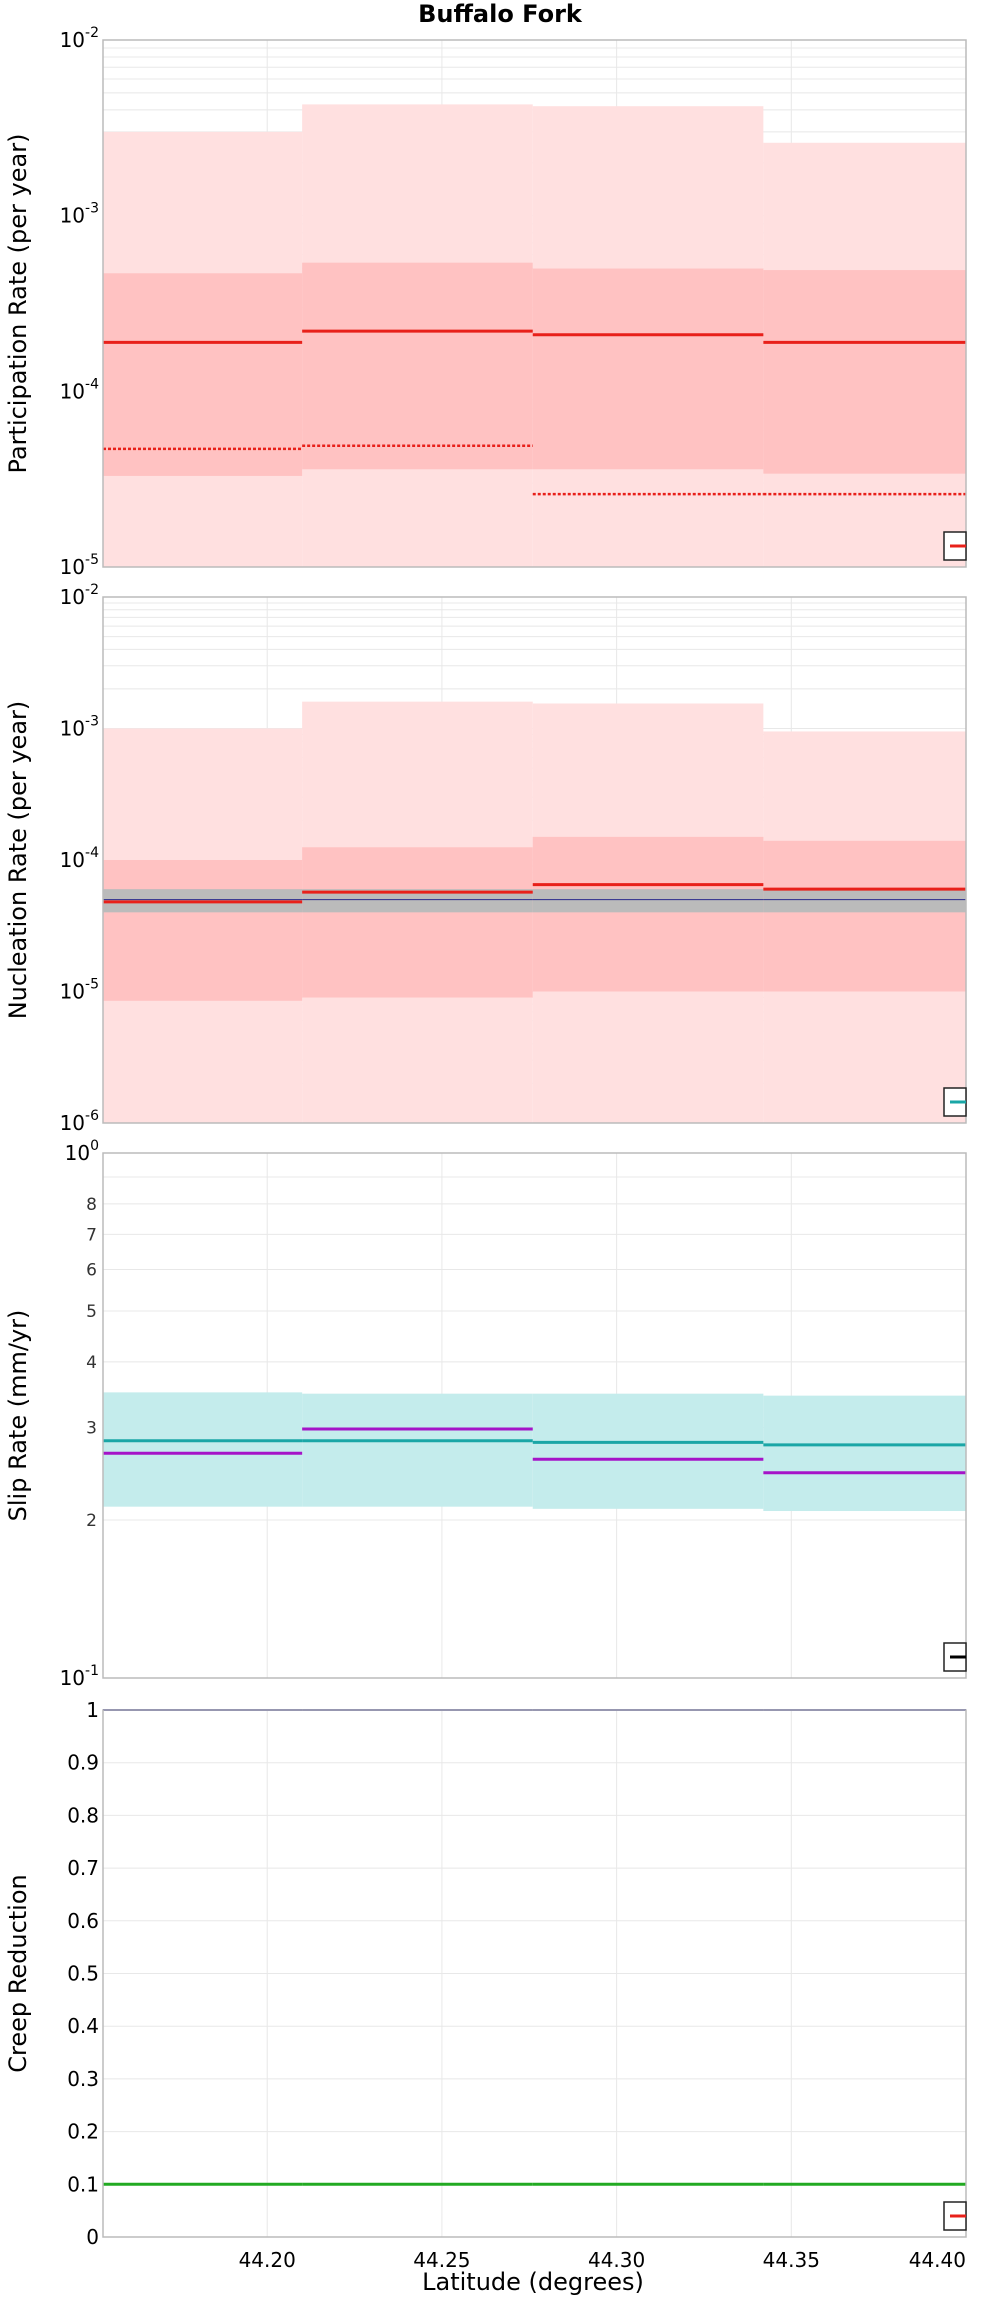 The height and width of the screenshot is (2300, 1000). What do you see at coordinates (79, 727) in the screenshot?
I see `y-tick-label-3: 10⁻³` at bounding box center [79, 727].